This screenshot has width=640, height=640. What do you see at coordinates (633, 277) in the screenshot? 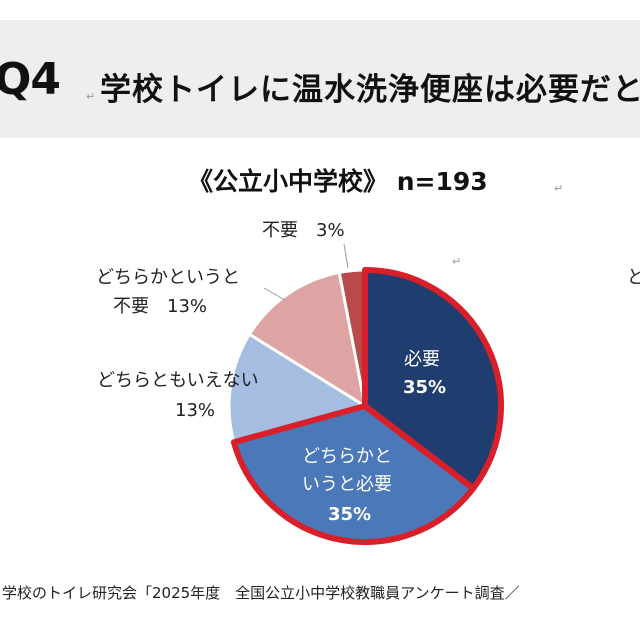
I see `clipped-label-fragment: ど` at bounding box center [633, 277].